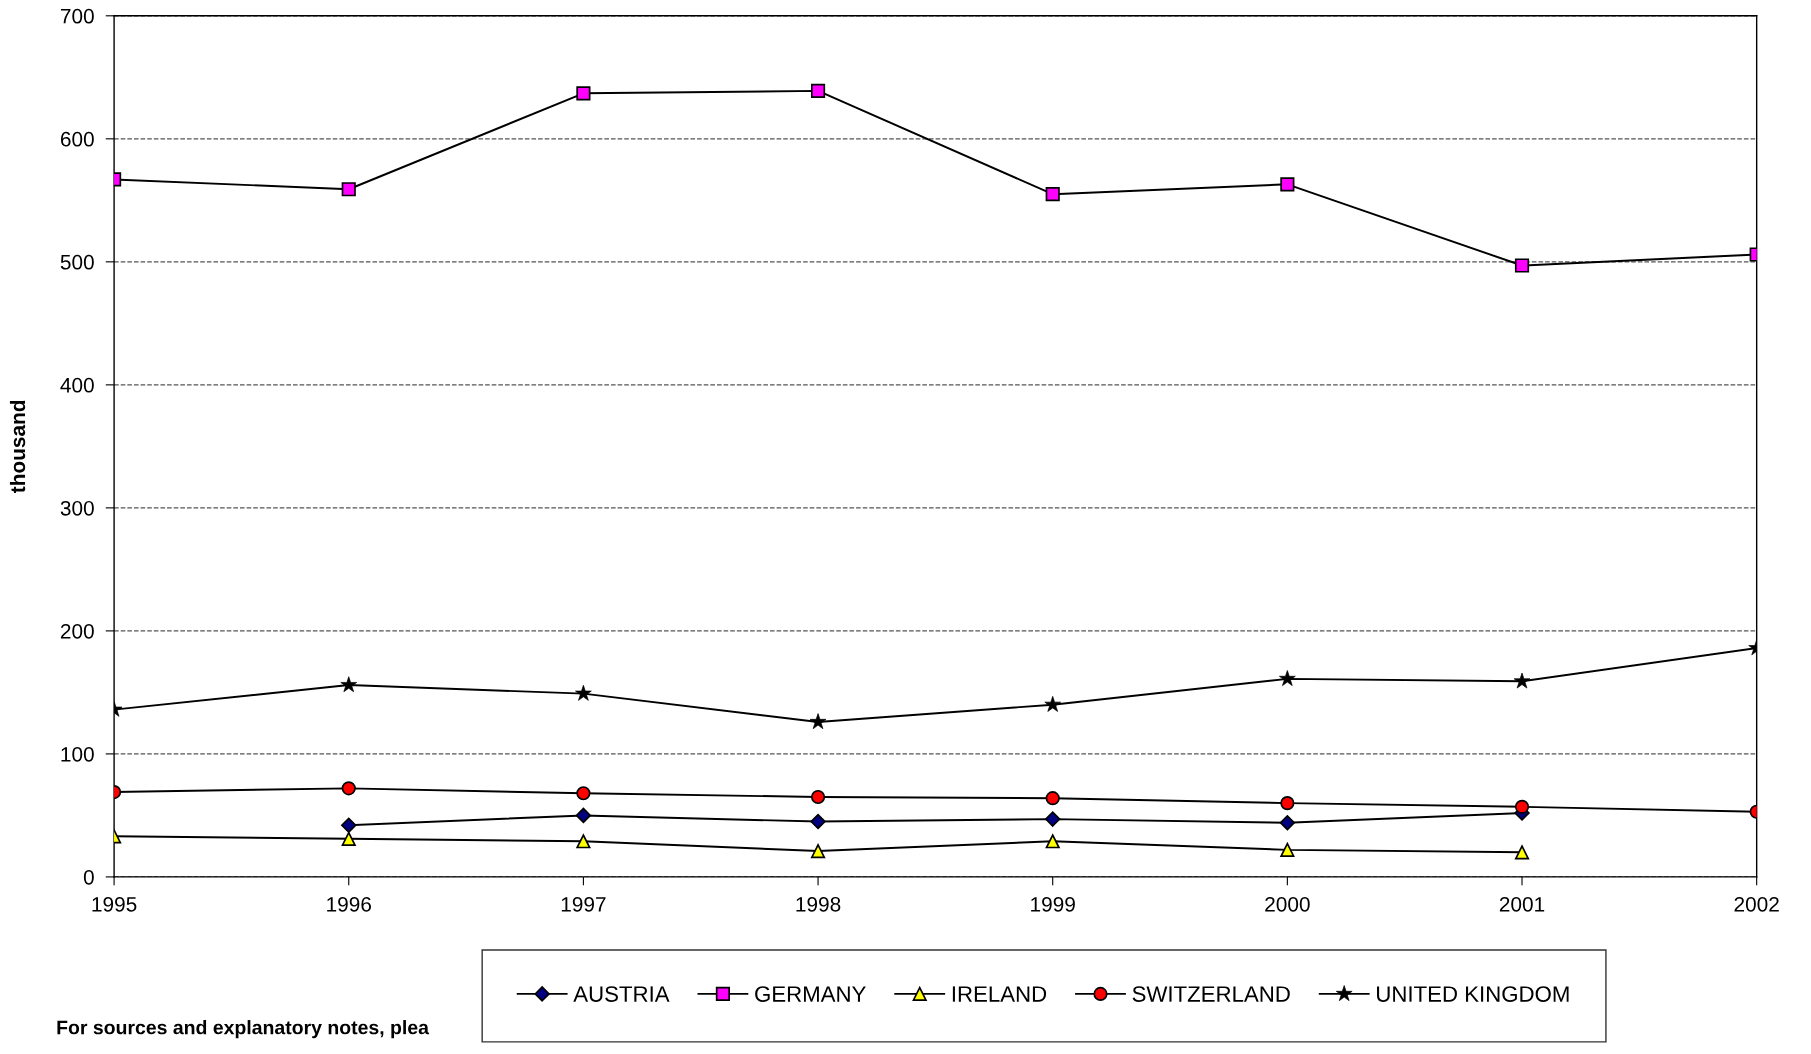 Image resolution: width=1811 pixels, height=1054 pixels. Describe the element at coordinates (1211, 994) in the screenshot. I see `legend-label: SWITZERLAND` at that location.